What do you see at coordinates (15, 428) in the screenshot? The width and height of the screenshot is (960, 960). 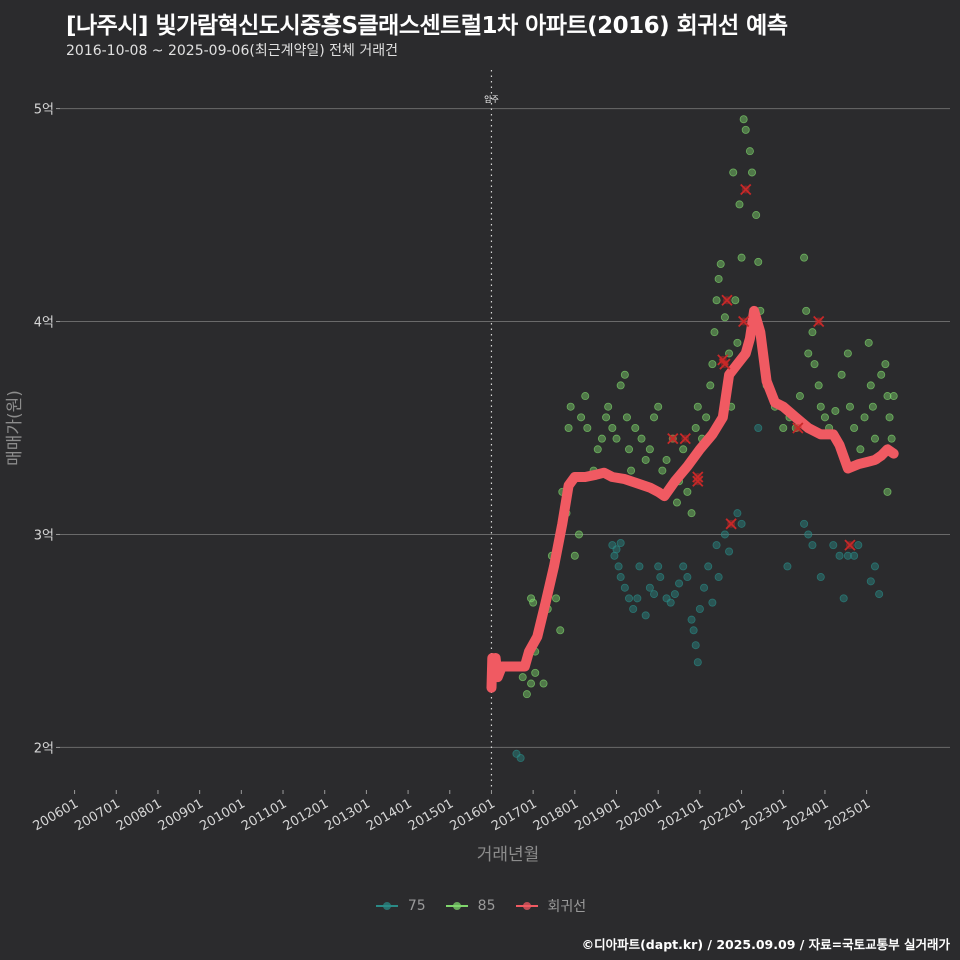 I see `y-axis-label: 매매가(원)` at bounding box center [15, 428].